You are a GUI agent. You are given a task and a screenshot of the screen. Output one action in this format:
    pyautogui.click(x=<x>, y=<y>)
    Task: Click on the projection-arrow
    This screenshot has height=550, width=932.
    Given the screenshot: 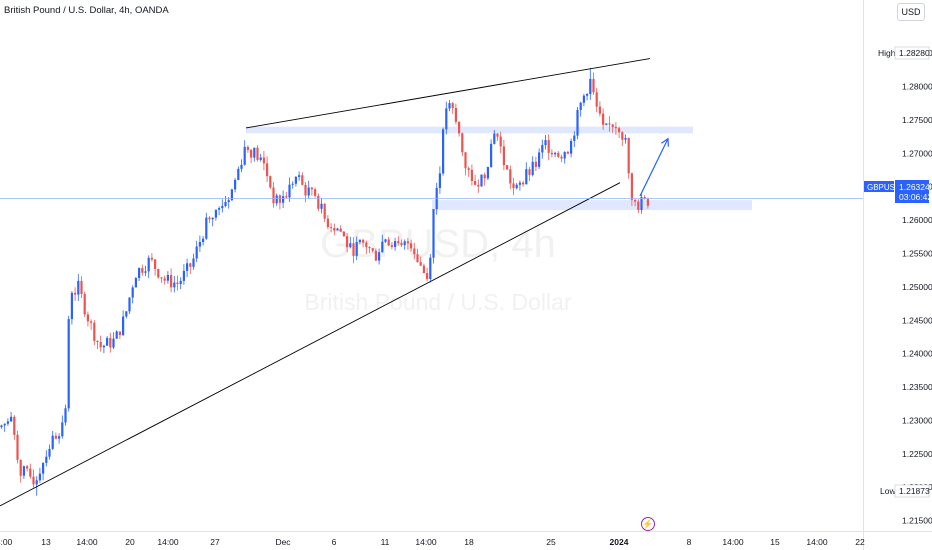 What is the action you would take?
    pyautogui.click(x=654, y=167)
    